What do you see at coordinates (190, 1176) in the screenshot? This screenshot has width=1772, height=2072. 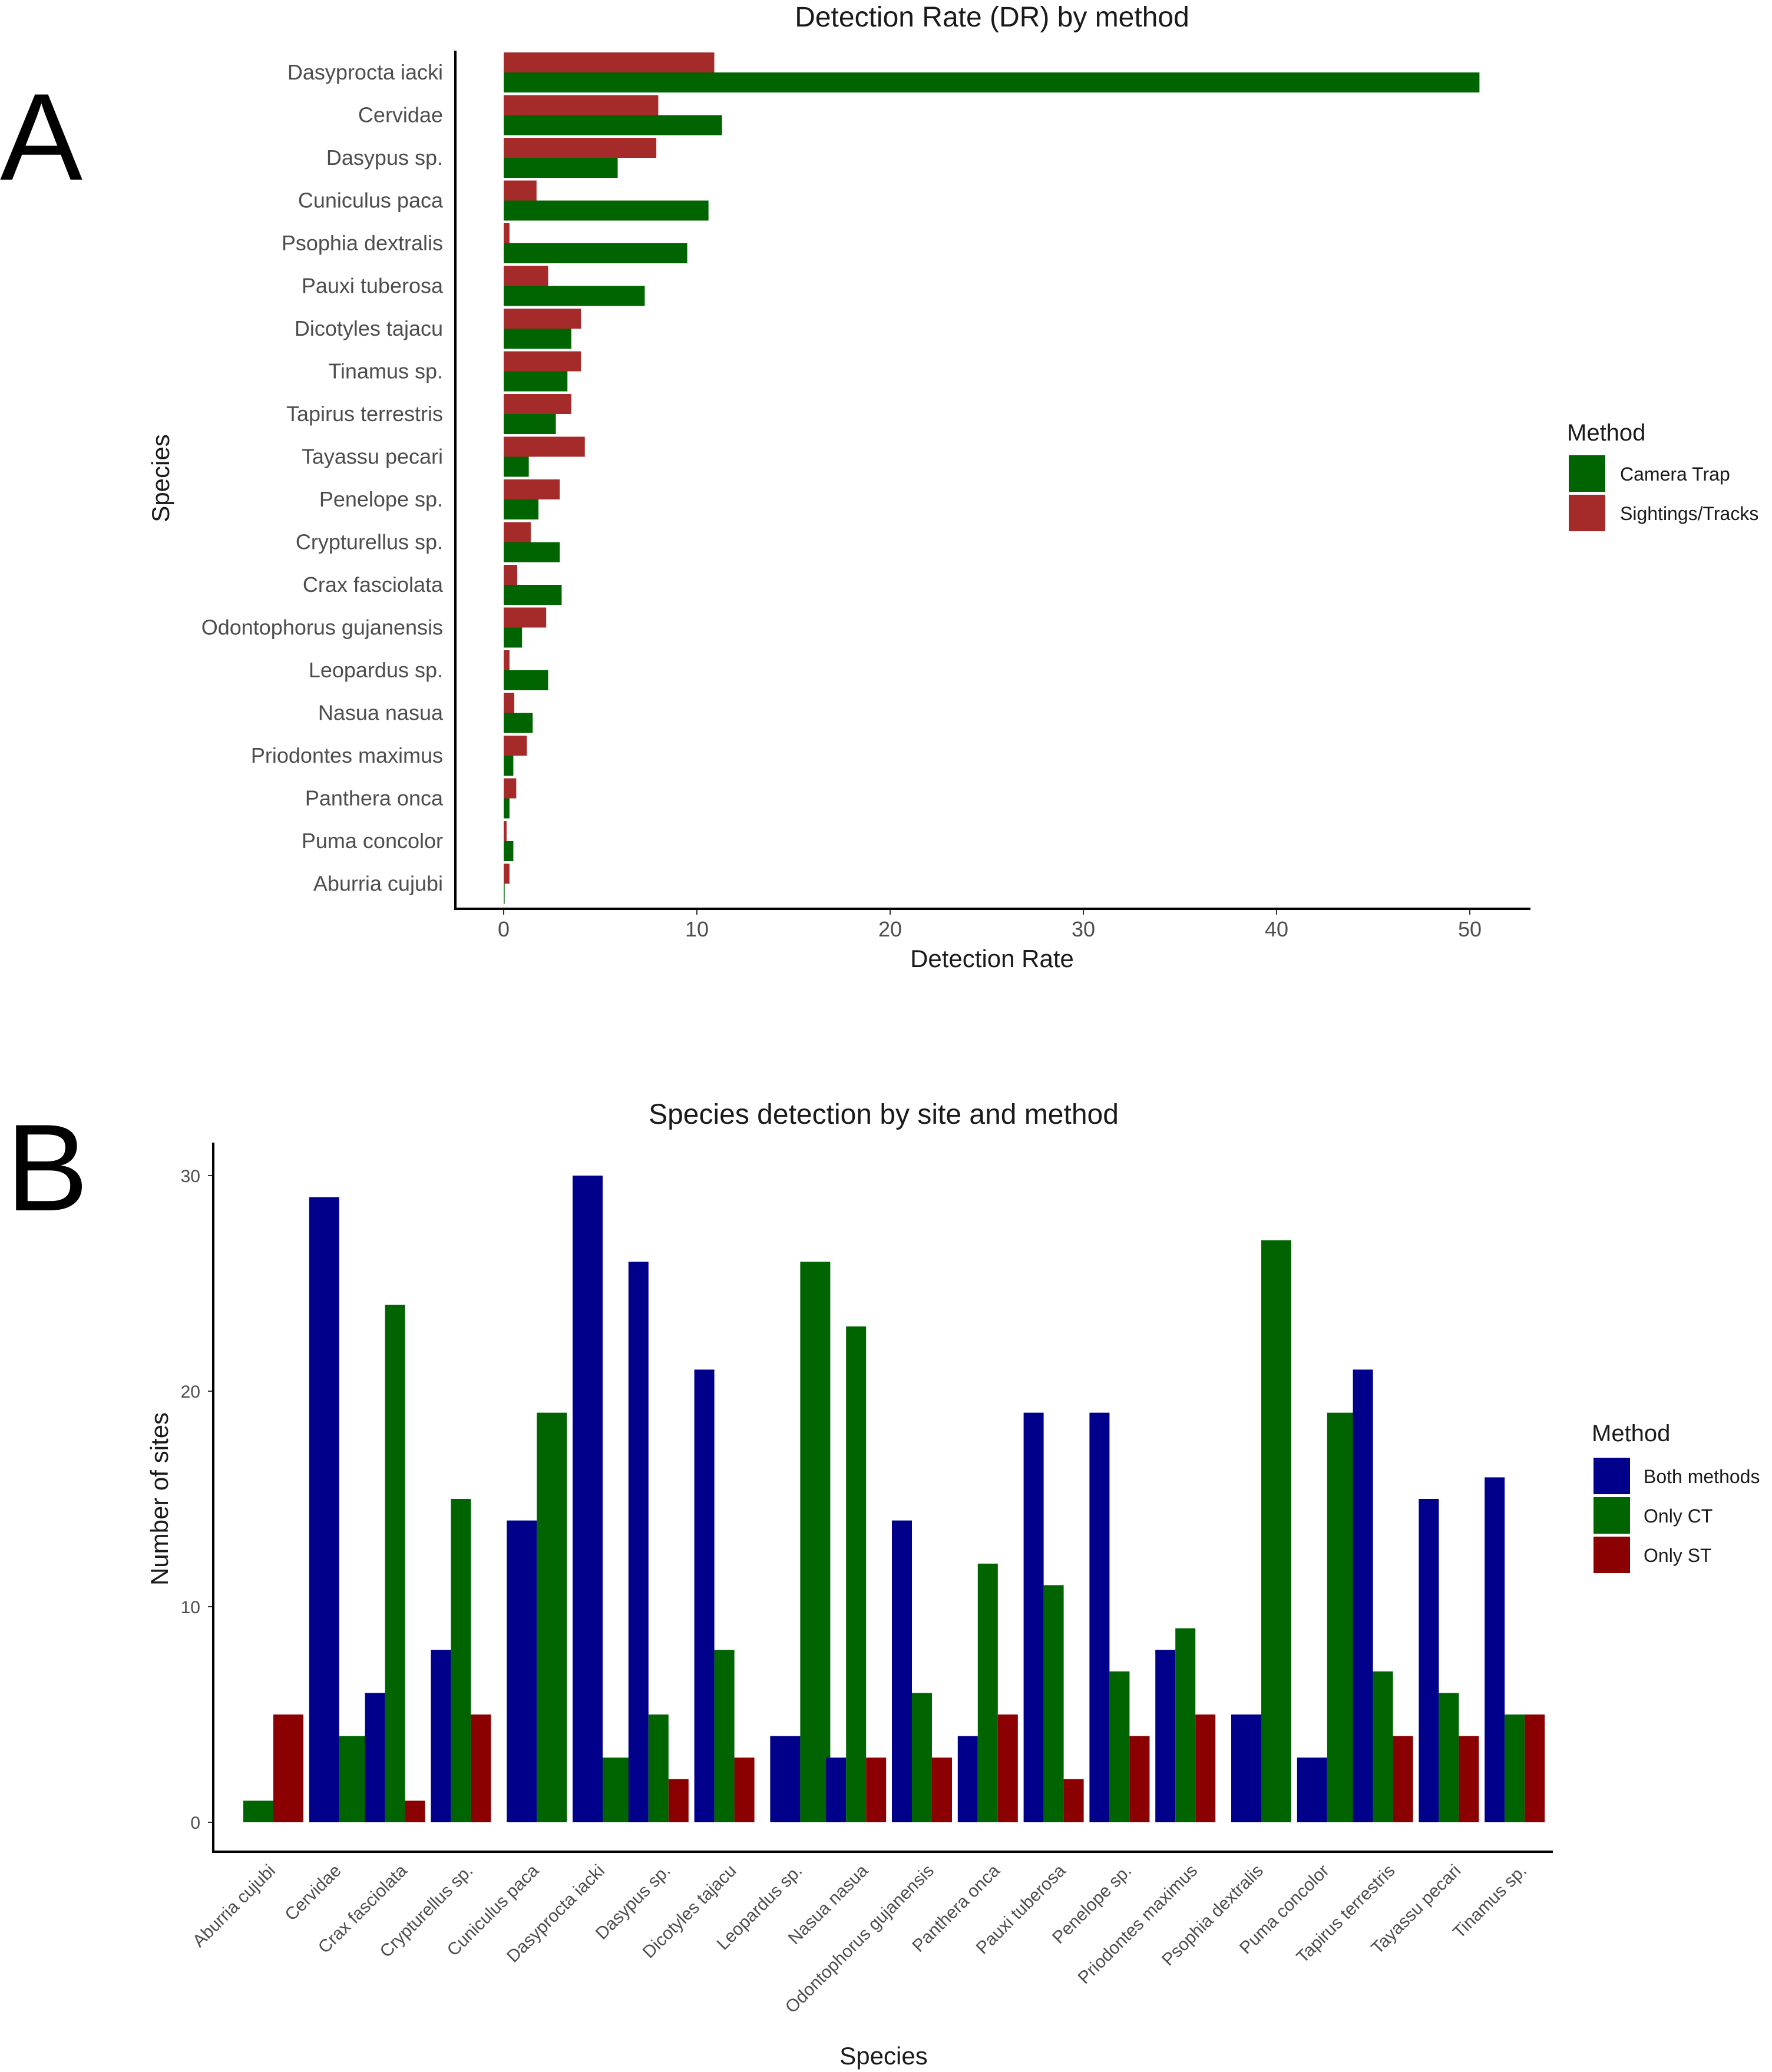 I see `y-tick-label-30: 30` at bounding box center [190, 1176].